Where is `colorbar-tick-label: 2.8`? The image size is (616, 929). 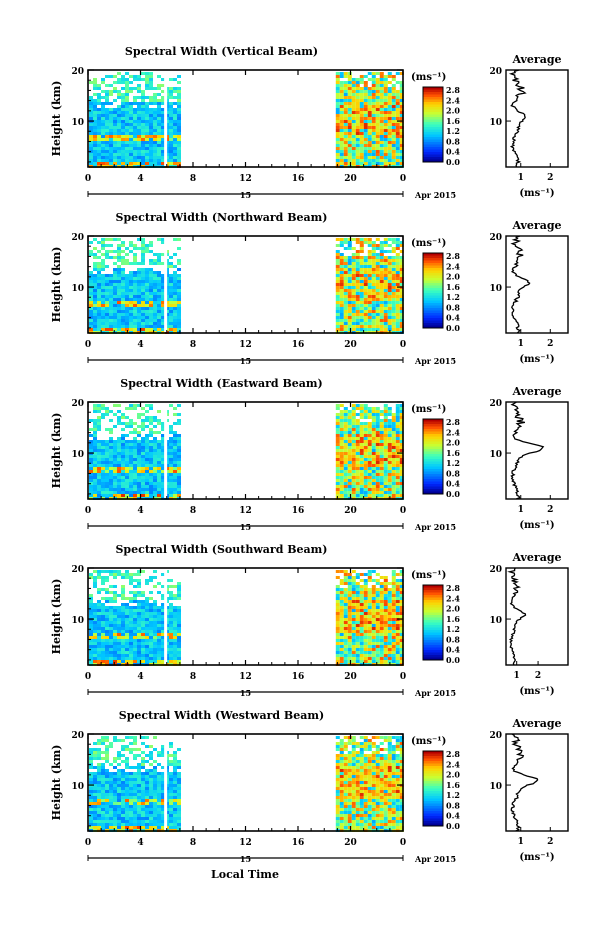
colorbar-tick-label: 2.8 is located at coordinates (453, 256).